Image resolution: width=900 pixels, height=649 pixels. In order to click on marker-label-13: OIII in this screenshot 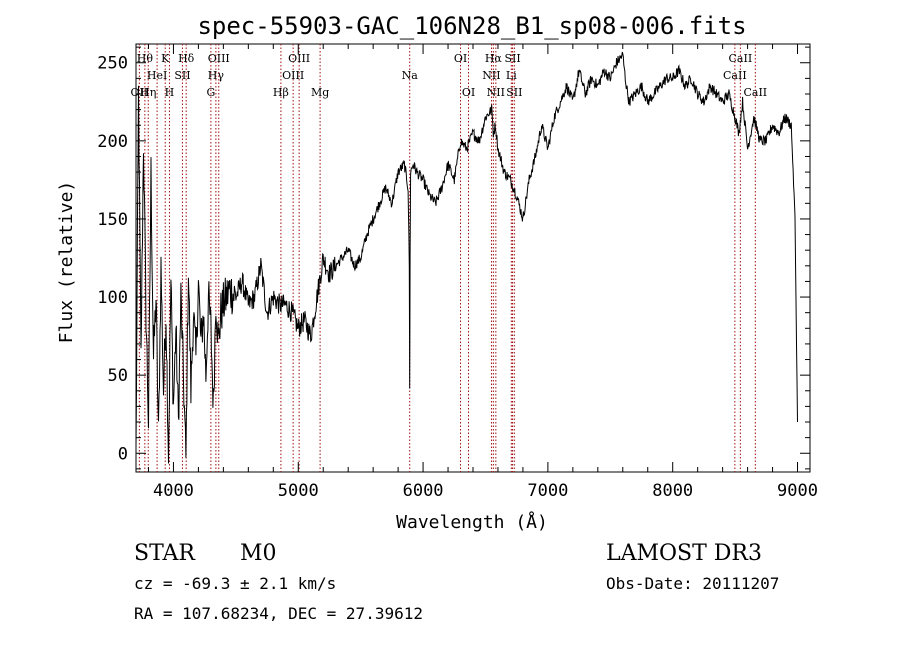, I will do `click(299, 58)`.